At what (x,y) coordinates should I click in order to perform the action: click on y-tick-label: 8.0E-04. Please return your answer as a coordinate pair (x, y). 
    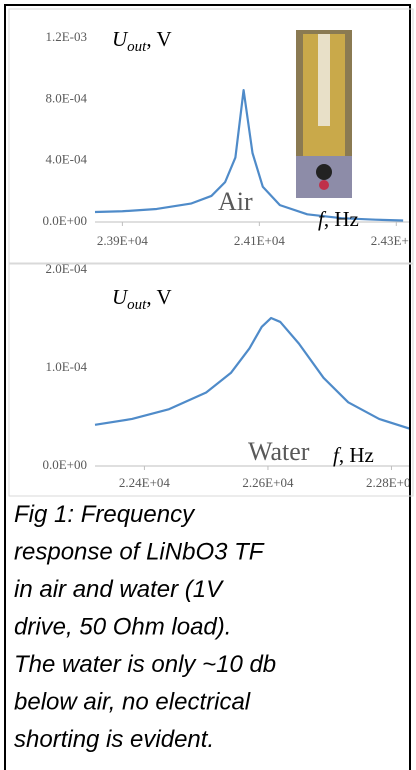
    Looking at the image, I should click on (66, 97).